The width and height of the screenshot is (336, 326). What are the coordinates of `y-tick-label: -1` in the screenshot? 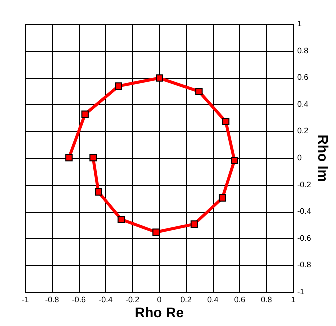 It's located at (302, 292).